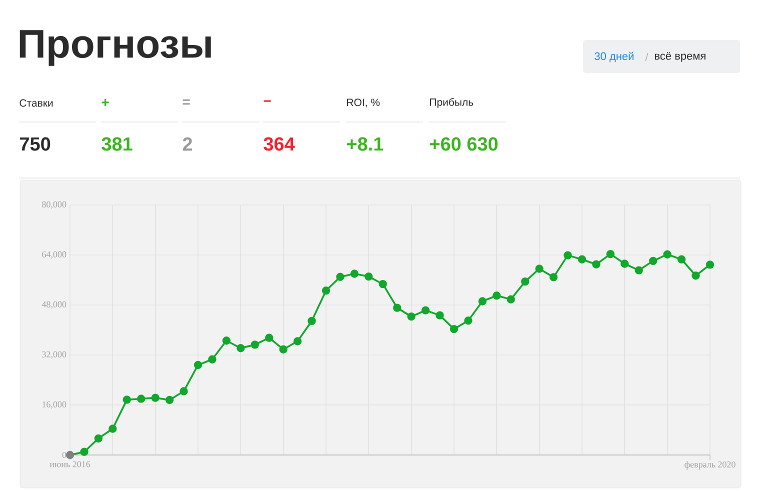  What do you see at coordinates (115, 48) in the screenshot?
I see `chart-title: Прогнозы` at bounding box center [115, 48].